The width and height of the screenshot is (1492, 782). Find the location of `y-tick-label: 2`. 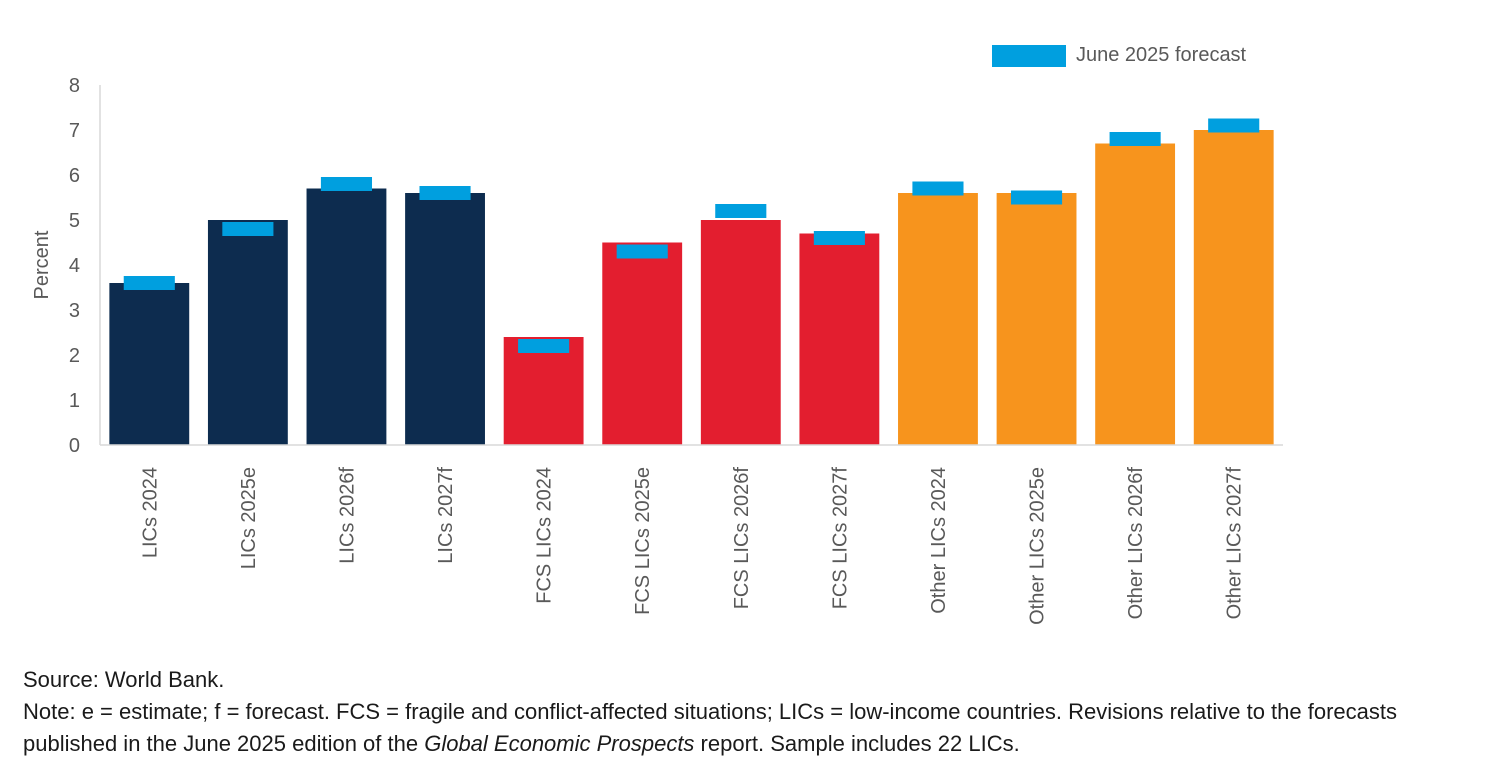

y-tick-label: 2 is located at coordinates (74, 356).